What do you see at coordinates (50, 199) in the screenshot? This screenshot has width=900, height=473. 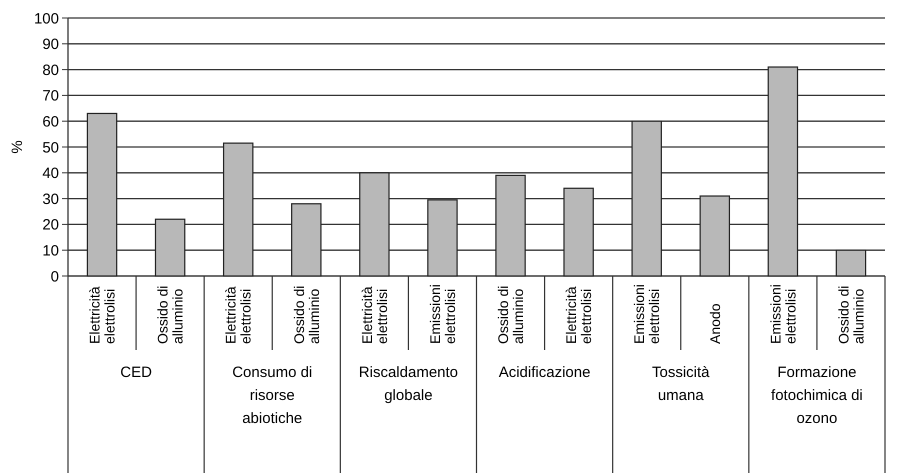 I see `y-tick-label: 30` at bounding box center [50, 199].